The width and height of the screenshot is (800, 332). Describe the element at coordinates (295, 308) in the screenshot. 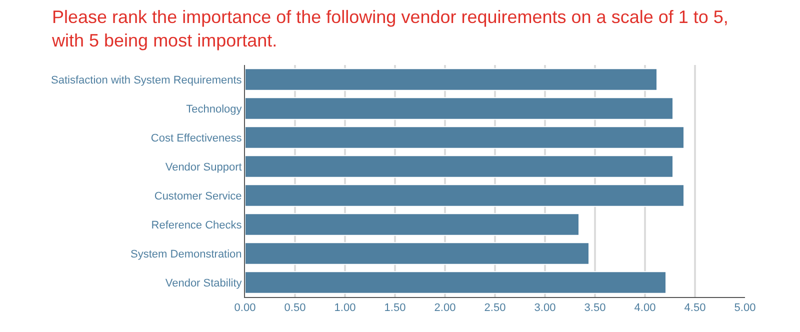

I see `x-tick-label: 0.50` at that location.